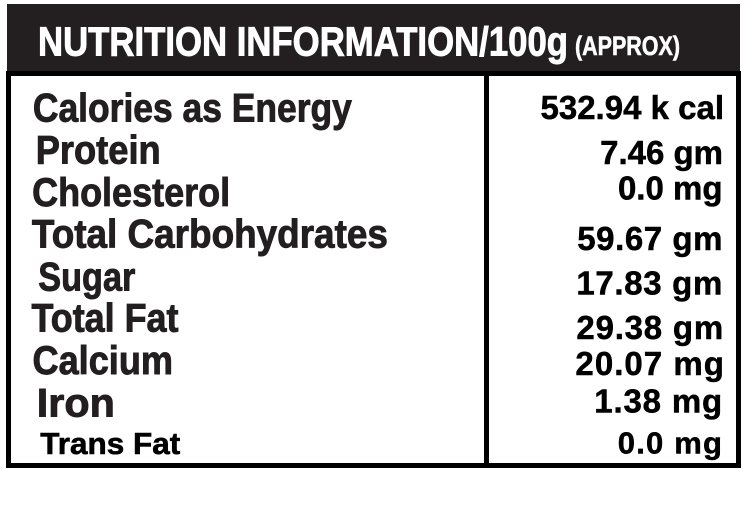  Describe the element at coordinates (633, 107) in the screenshot. I see `svg-text: 532.94 k cal` at that location.